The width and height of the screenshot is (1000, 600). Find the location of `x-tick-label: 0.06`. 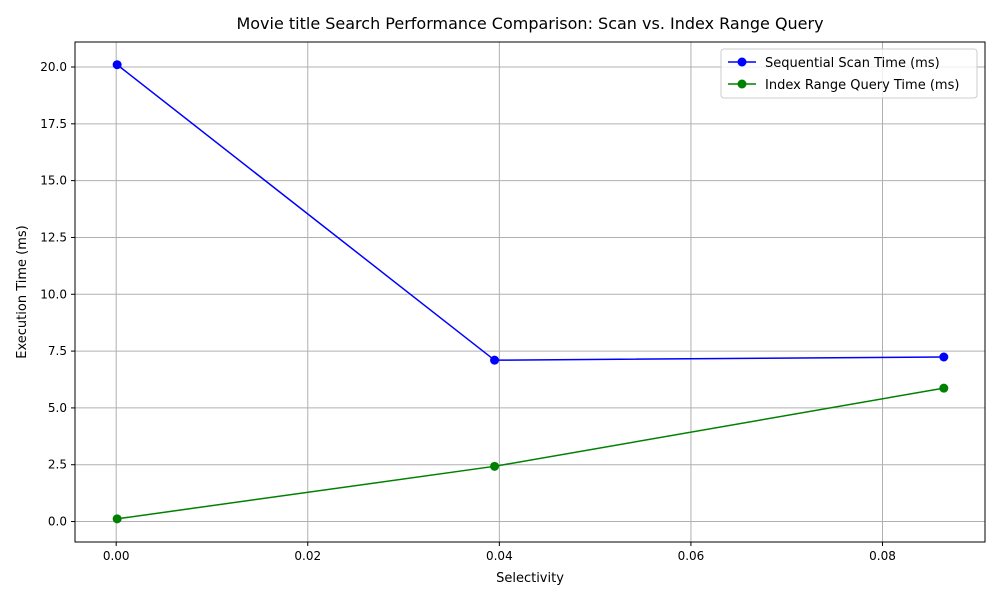

x-tick-label: 0.06 is located at coordinates (691, 556).